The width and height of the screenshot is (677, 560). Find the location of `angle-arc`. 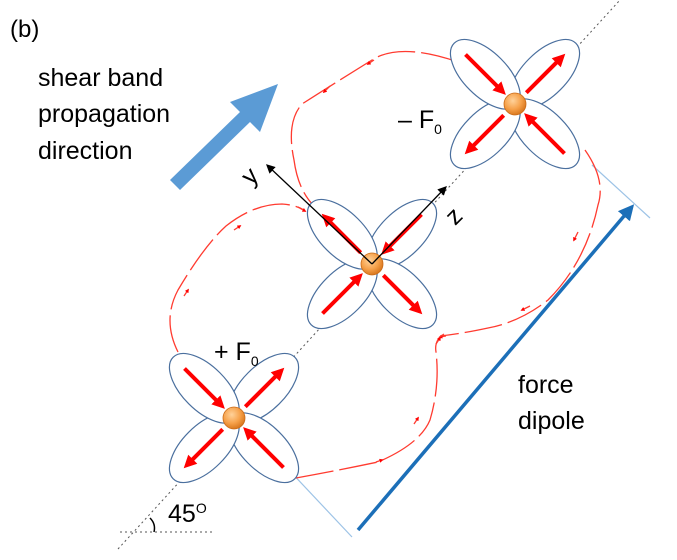

angle-arc is located at coordinates (152, 525).